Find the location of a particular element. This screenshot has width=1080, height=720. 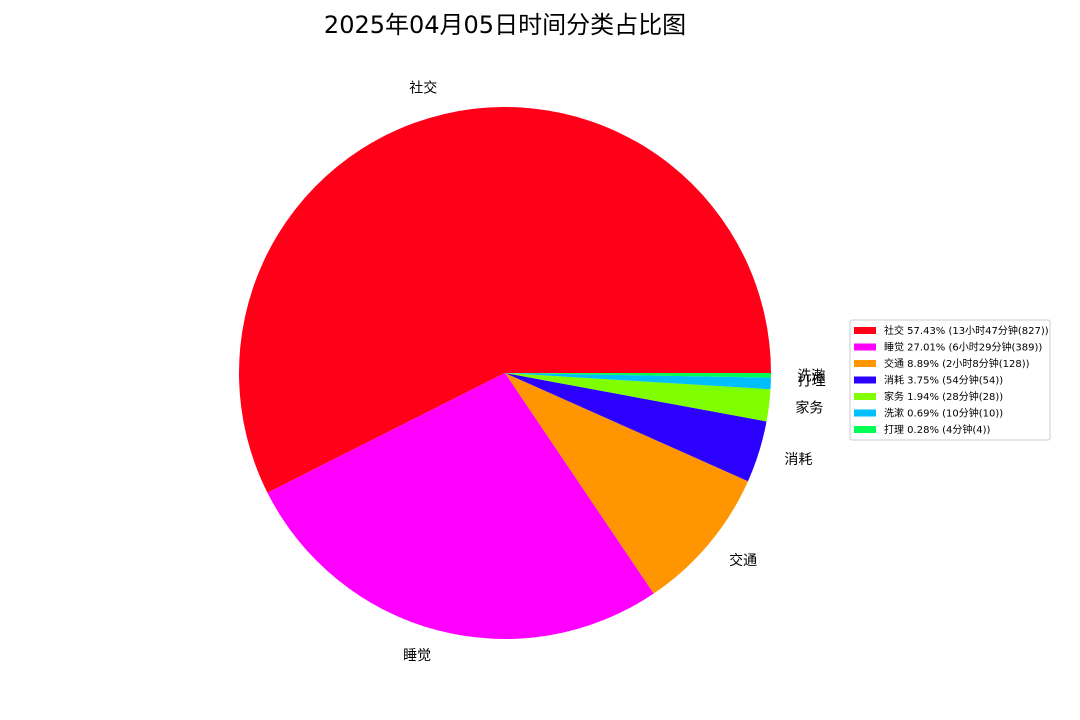

legend-frame is located at coordinates (950, 380).